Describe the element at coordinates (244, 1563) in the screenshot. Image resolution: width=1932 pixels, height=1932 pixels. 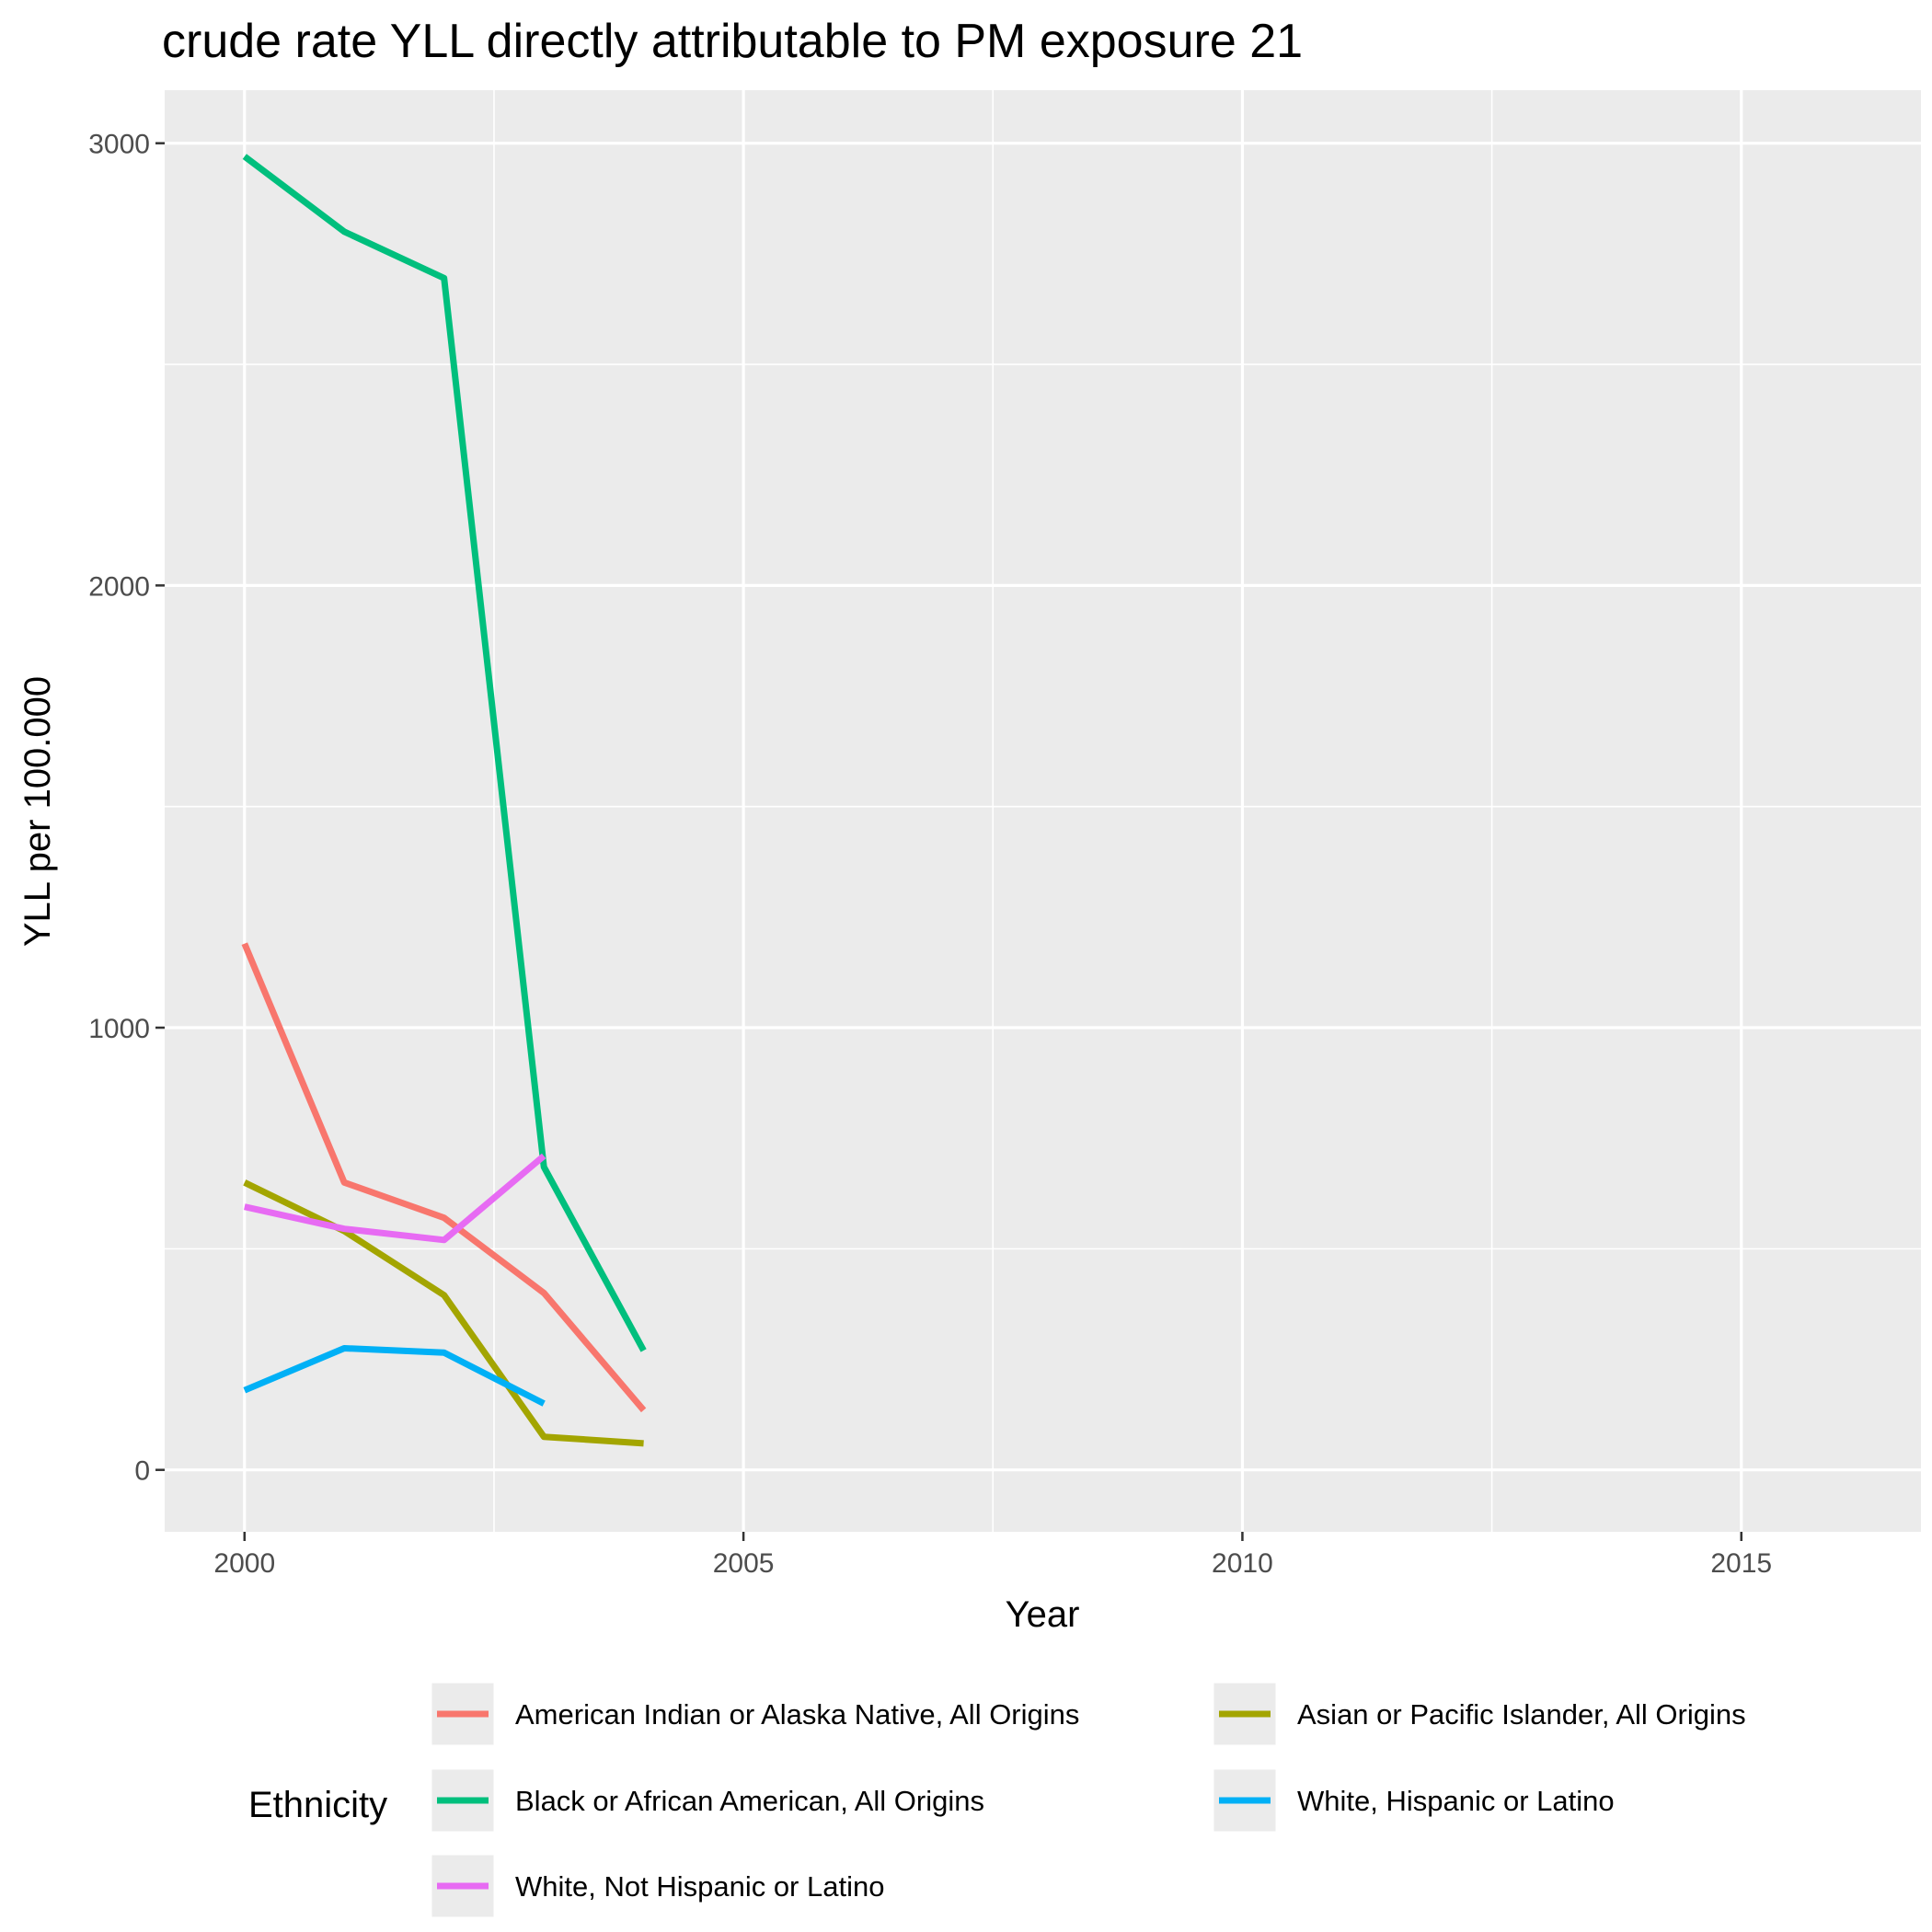
I see `x-tick-label: 2000` at that location.